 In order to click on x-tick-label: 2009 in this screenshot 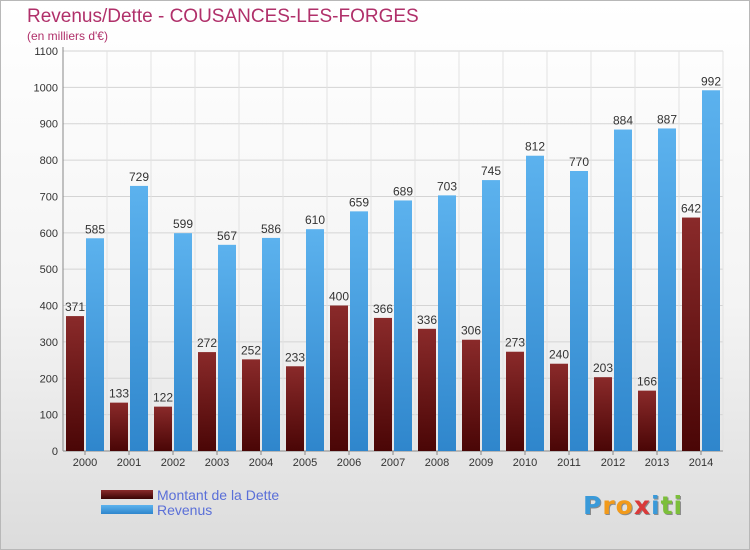, I will do `click(481, 463)`.